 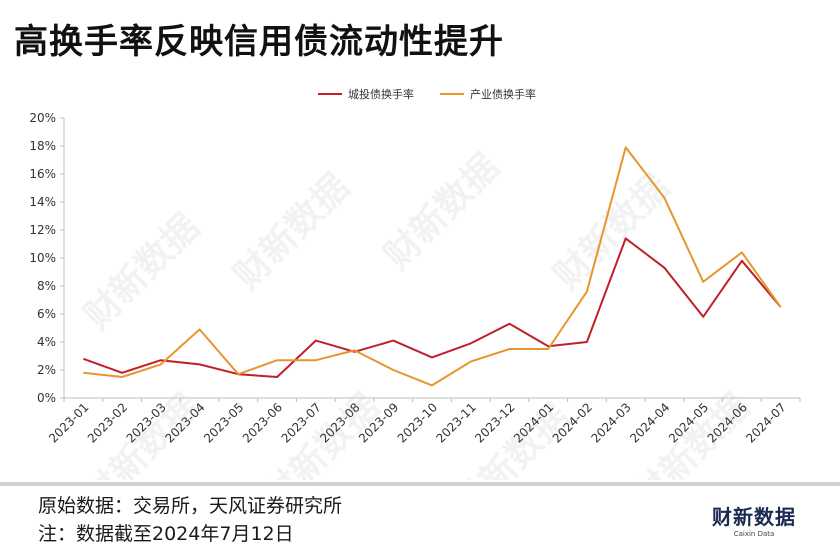 I want to click on x-tick-label: 2023-01, so click(x=68, y=422).